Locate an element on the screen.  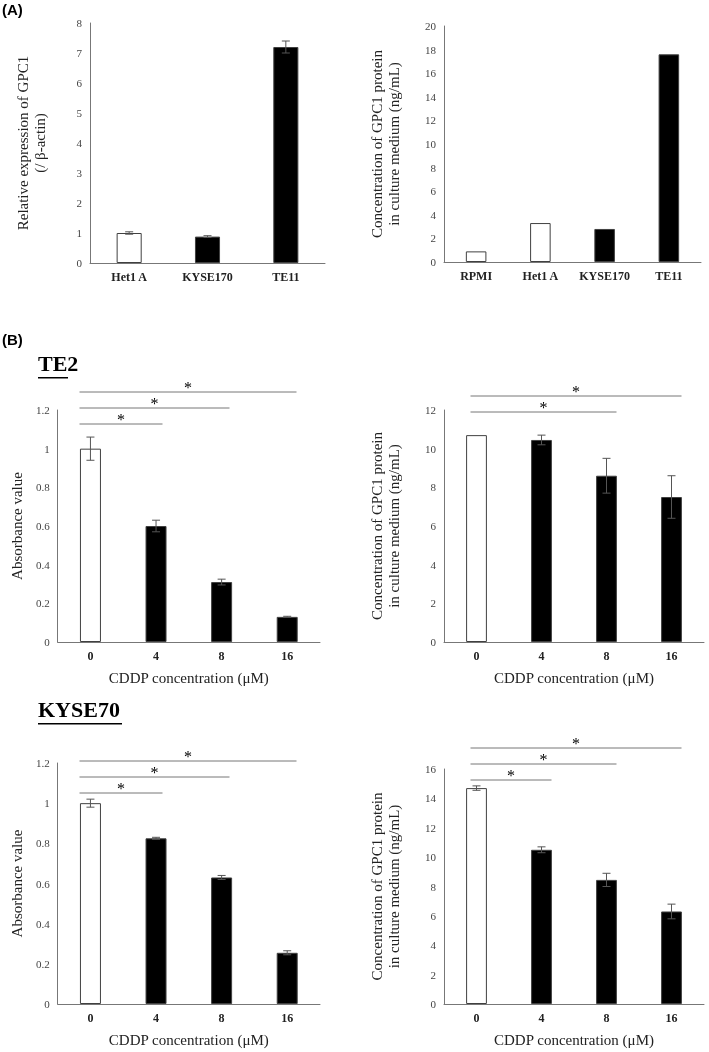
y-tick-label: 1.2 is located at coordinates (42, 763).